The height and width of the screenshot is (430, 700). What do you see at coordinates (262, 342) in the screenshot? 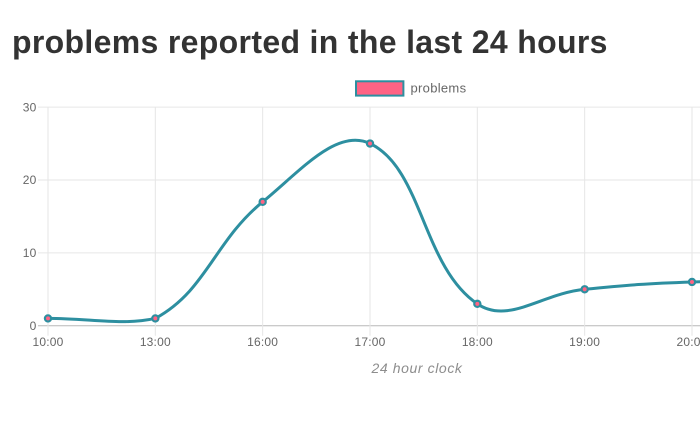
I see `svg-text: 16:00` at bounding box center [262, 342].